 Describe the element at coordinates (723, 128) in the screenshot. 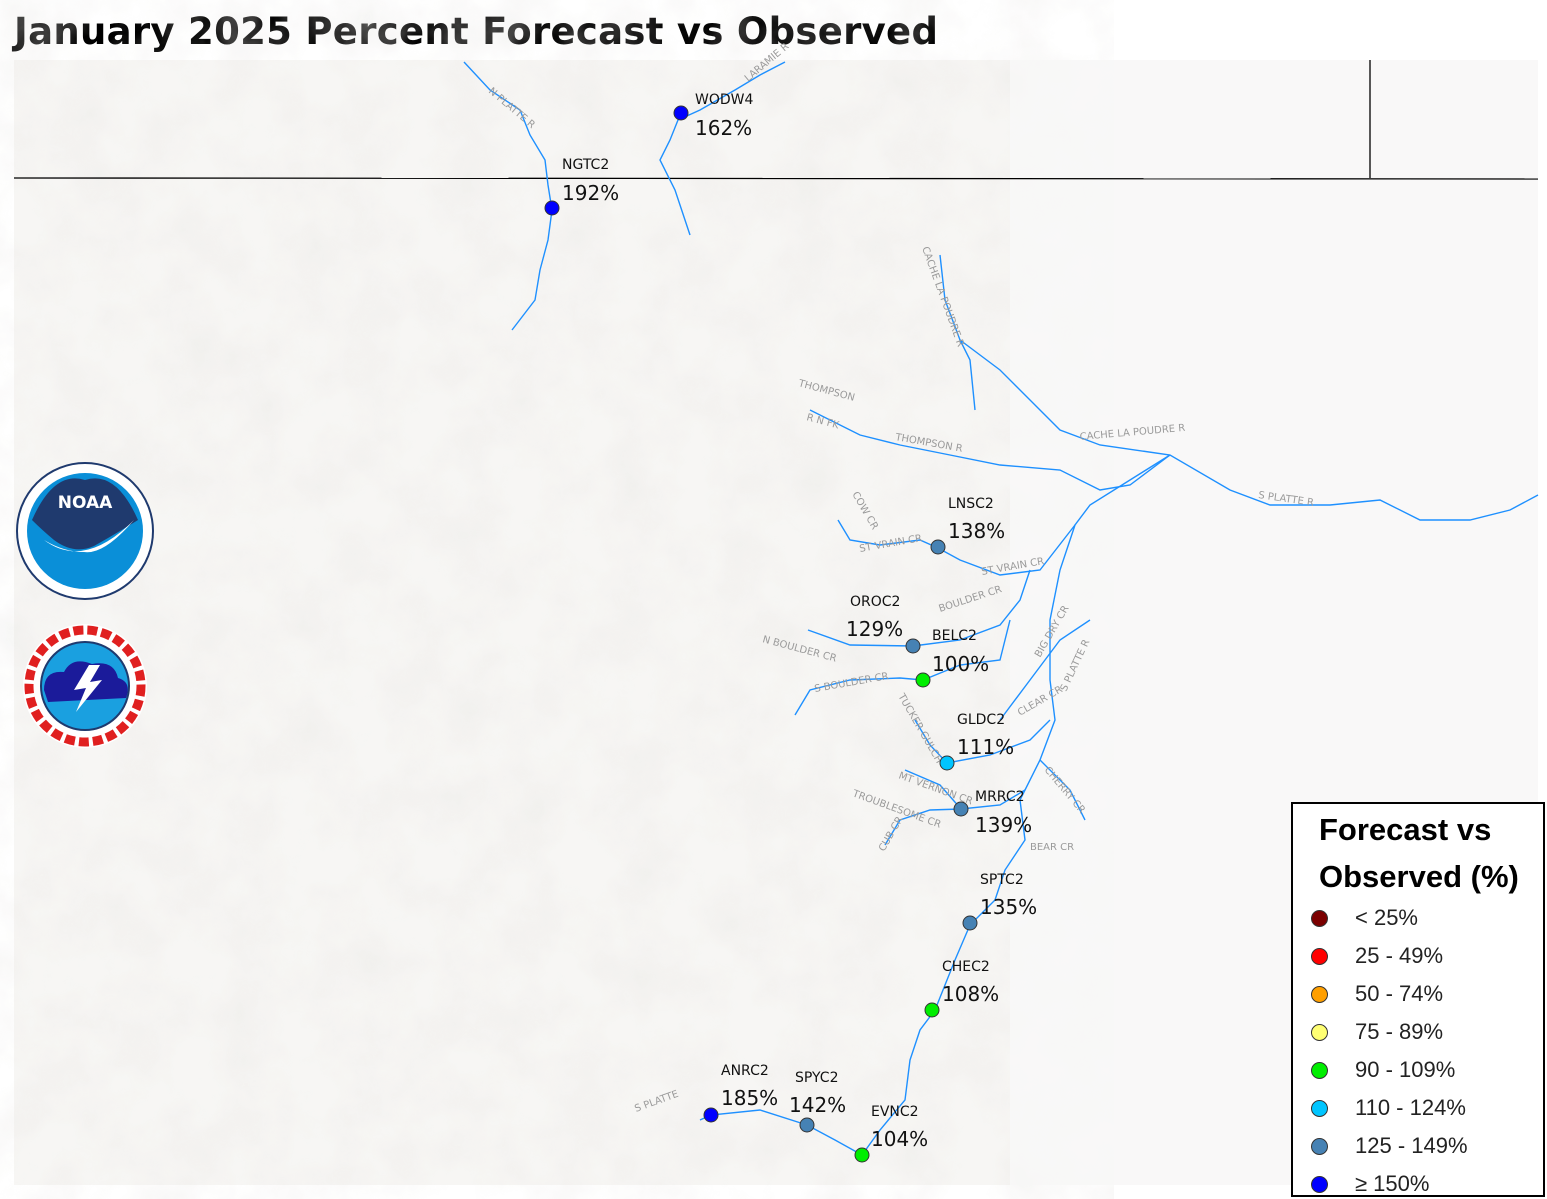

I see `station-percent: 162%` at that location.